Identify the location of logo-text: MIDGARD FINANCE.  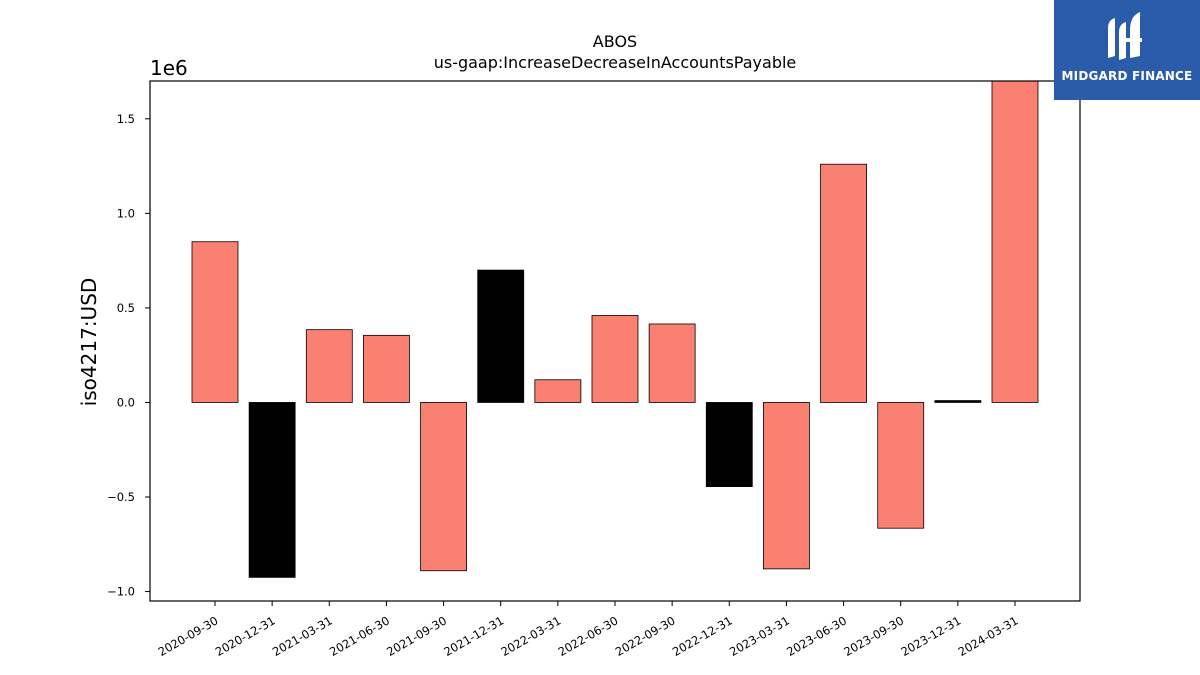
(1127, 76).